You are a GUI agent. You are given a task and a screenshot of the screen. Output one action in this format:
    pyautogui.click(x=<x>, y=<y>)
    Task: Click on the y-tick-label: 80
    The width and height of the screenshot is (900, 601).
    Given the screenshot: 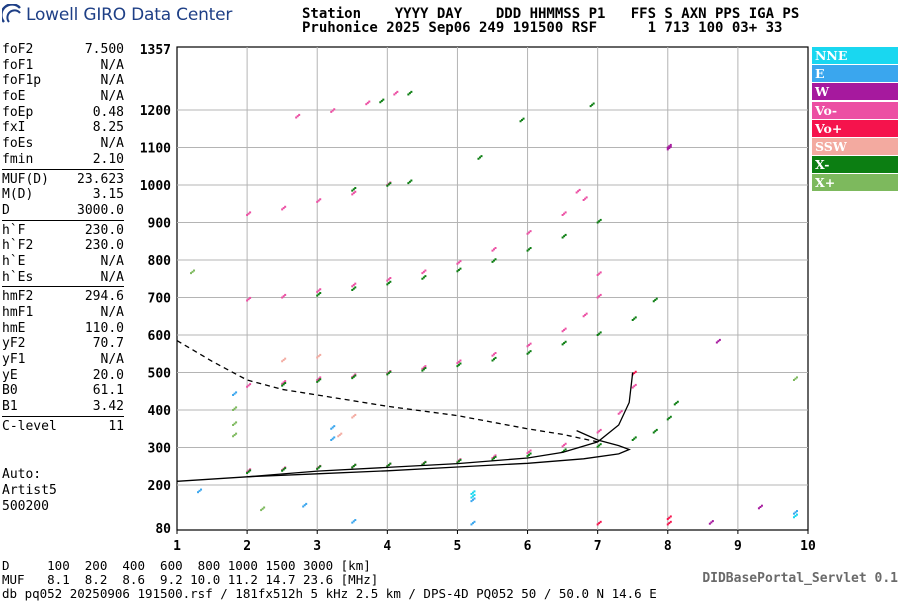 What is the action you would take?
    pyautogui.click(x=163, y=529)
    